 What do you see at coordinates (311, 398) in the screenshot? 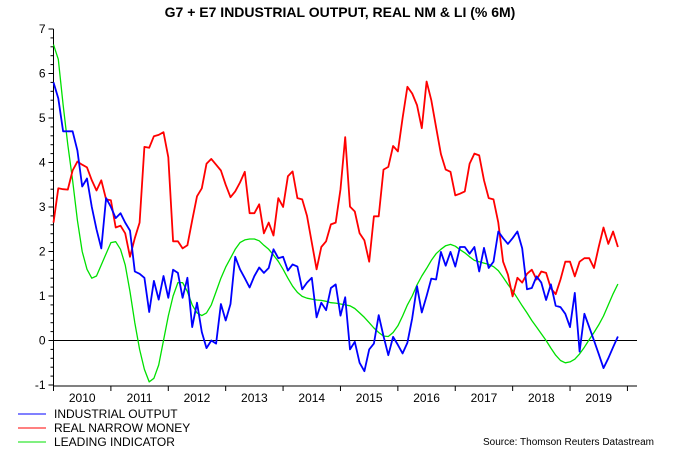
I see `x-tick-label: 2014` at bounding box center [311, 398].